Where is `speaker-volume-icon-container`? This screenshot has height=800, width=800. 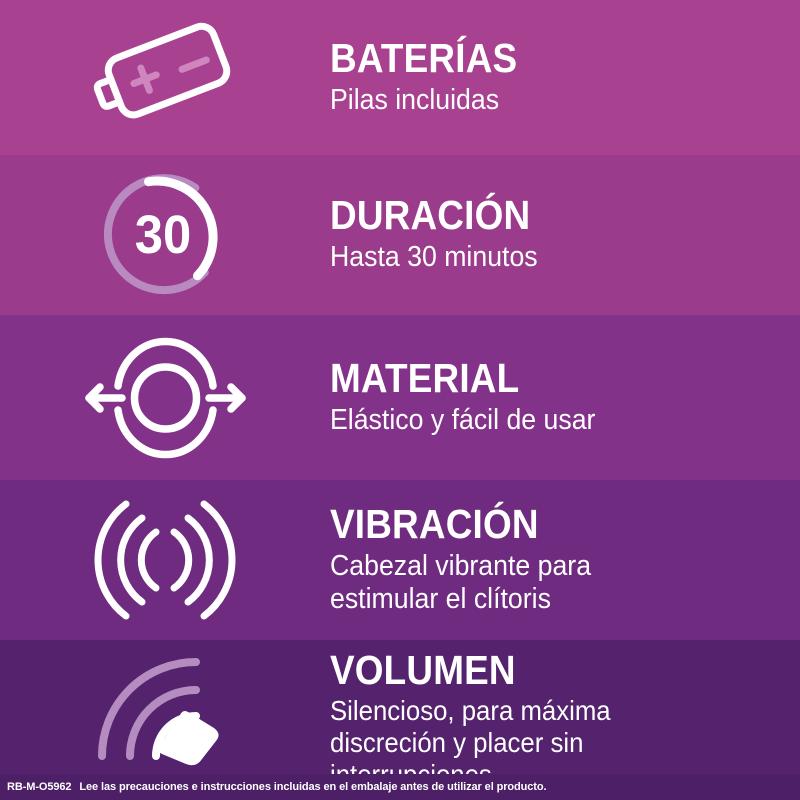 speaker-volume-icon-container is located at coordinates (165, 720).